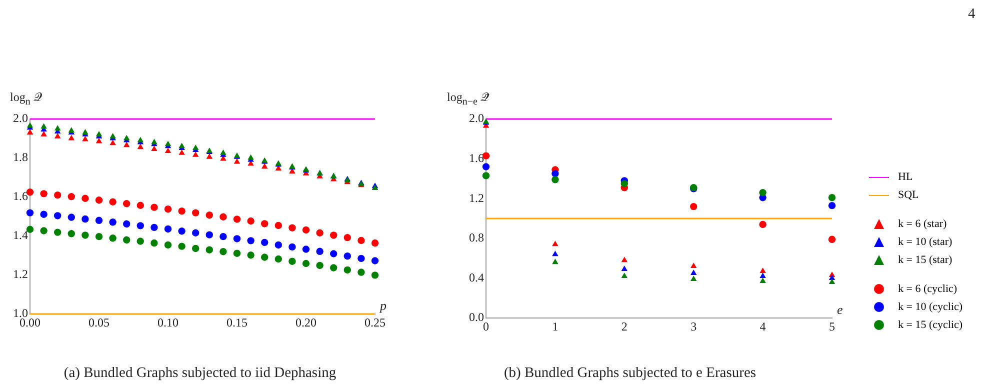 The width and height of the screenshot is (995, 388). What do you see at coordinates (468, 99) in the screenshot?
I see `y-axis-title: log$_{n−e}$ 𝒬̄` at bounding box center [468, 99].